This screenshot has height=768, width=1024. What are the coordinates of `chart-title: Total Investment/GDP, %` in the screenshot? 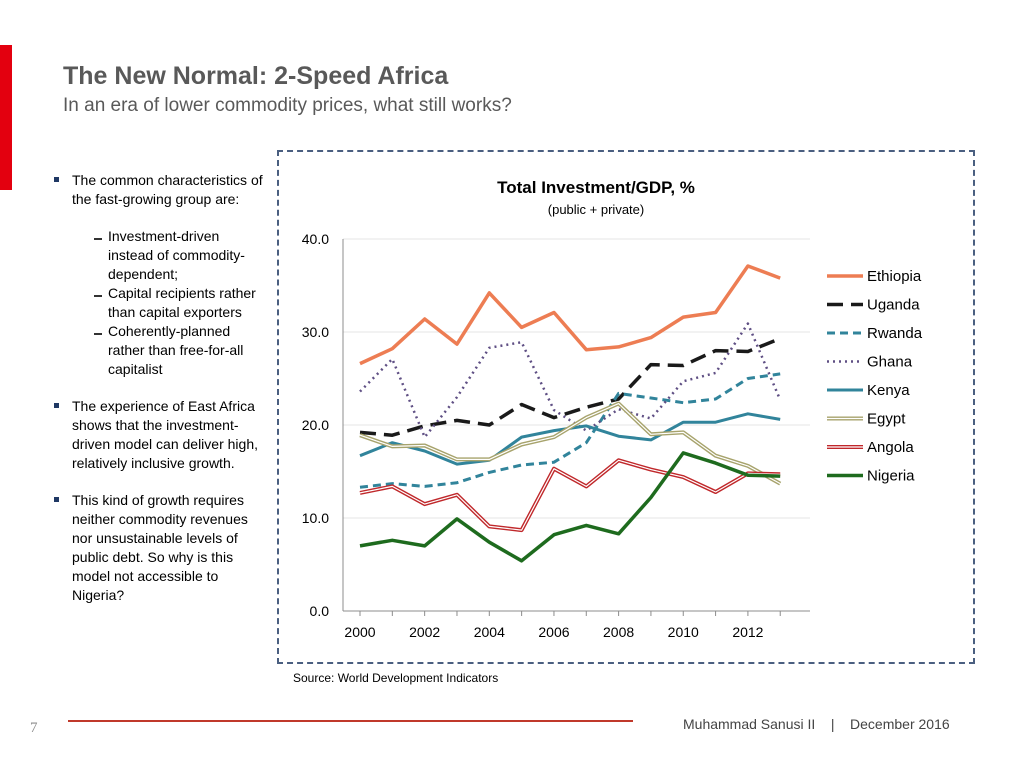 It's located at (596, 187).